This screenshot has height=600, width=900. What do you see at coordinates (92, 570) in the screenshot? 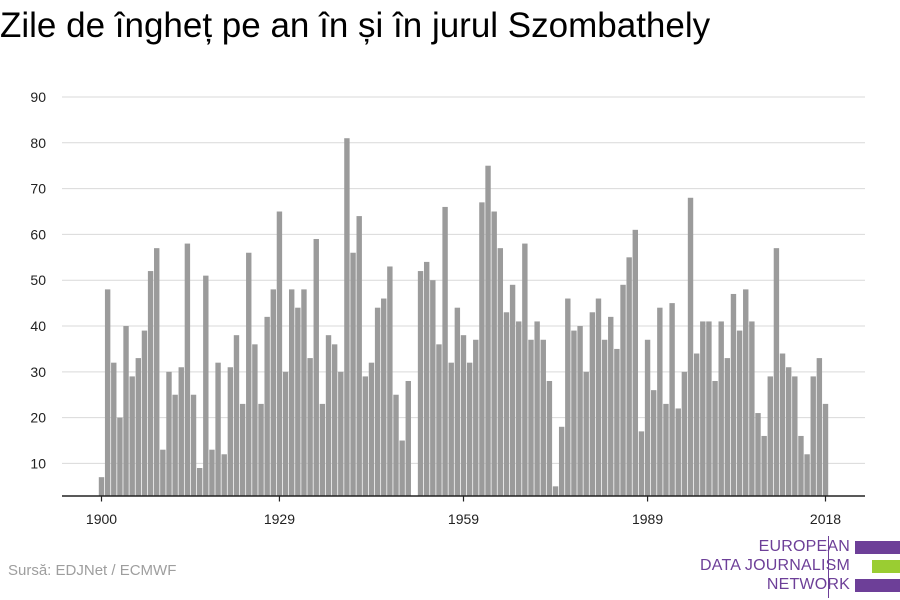
I see `source-note: Sursă: EDJNet / ECMWF` at bounding box center [92, 570].